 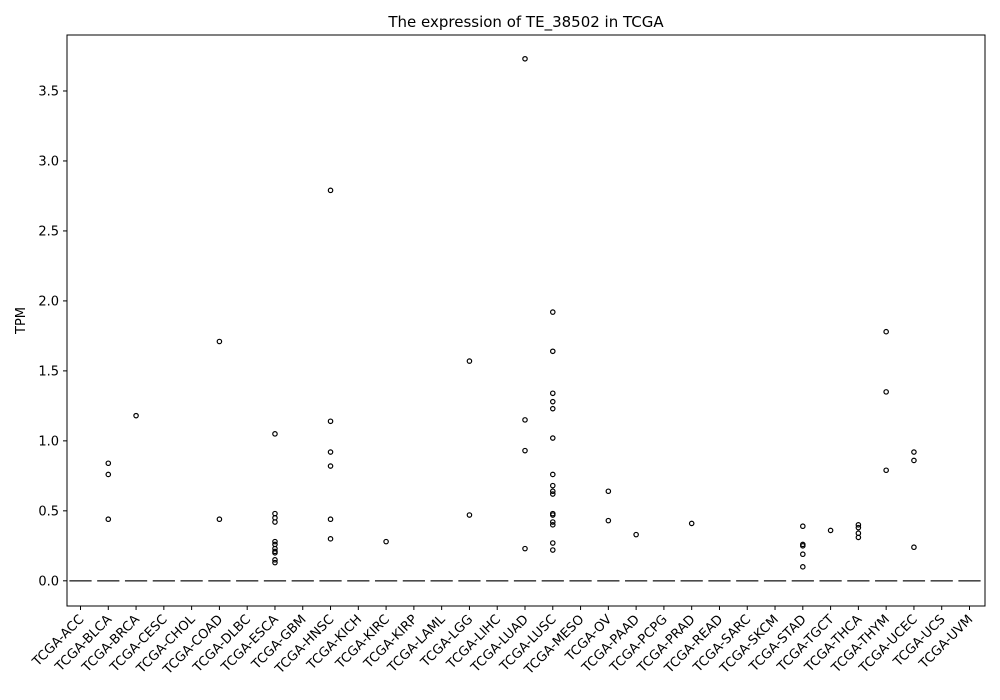 I want to click on y-axis: 0.0 0.5 1.0 1.5 2.0 2.5 3.0 3.5, so click(x=52, y=336).